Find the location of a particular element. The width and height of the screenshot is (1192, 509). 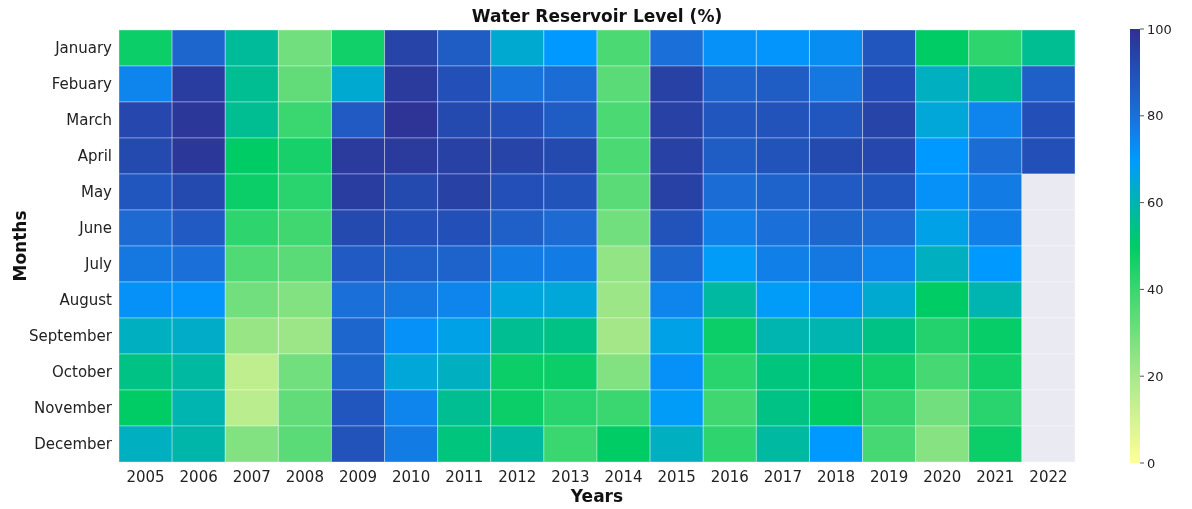

y-tick-label: September is located at coordinates (71, 336).